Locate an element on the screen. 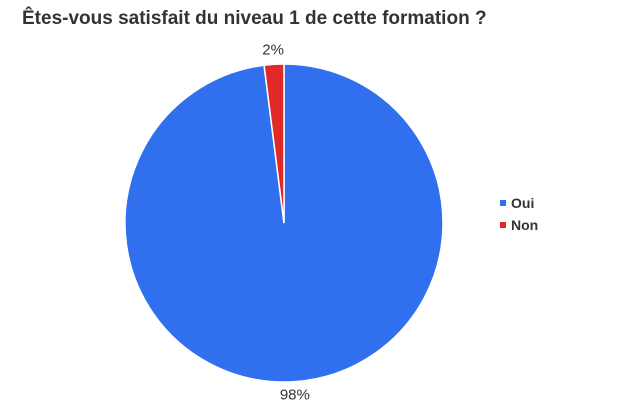 Image resolution: width=620 pixels, height=418 pixels. data-label-oui: 98% is located at coordinates (295, 395).